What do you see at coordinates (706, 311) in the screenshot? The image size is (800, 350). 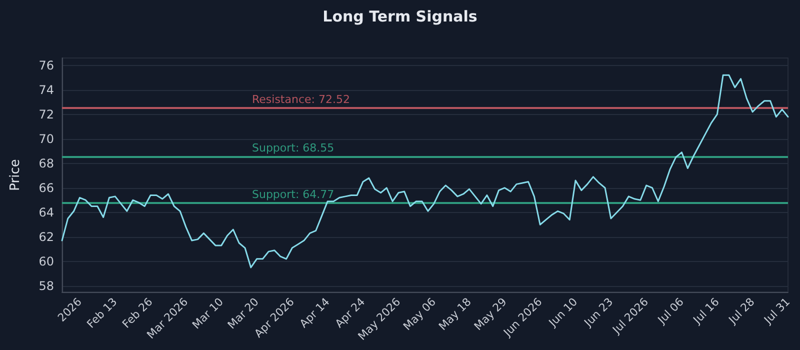 I see `x-tick-label: Jul 16` at bounding box center [706, 311].